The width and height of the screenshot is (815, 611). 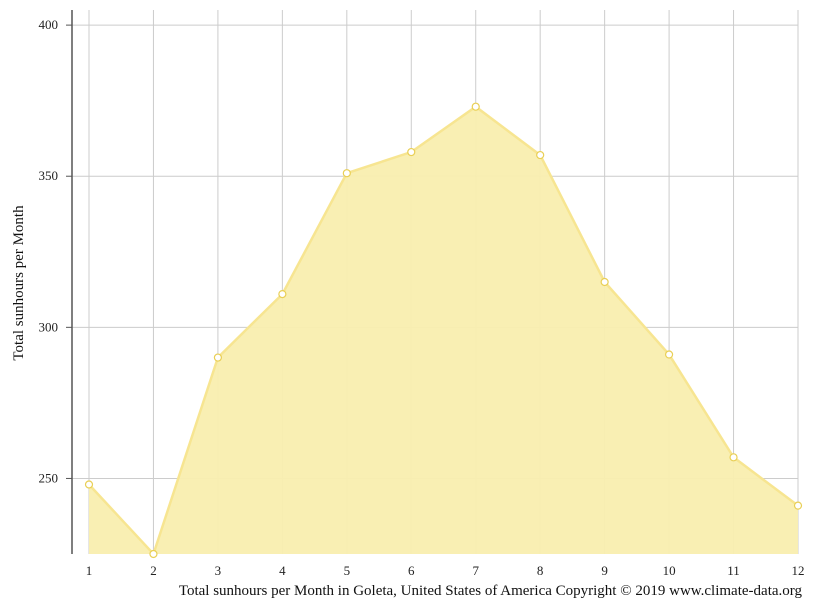 I want to click on y-tick-label: 350, so click(x=49, y=175).